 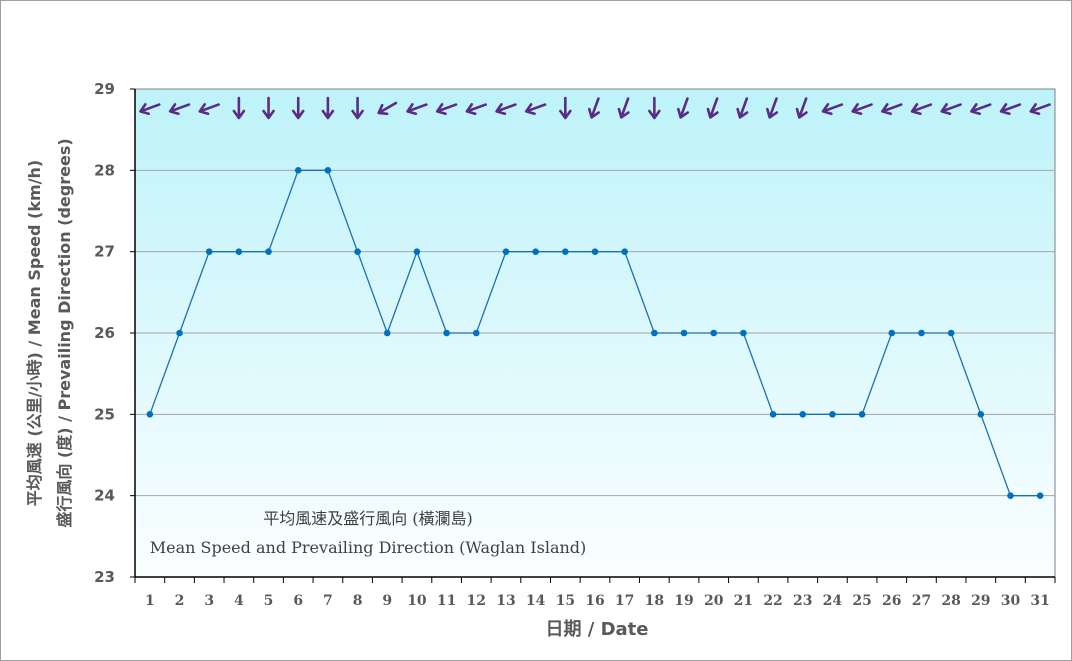 What do you see at coordinates (150, 601) in the screenshot?
I see `x-tick-label: 1` at bounding box center [150, 601].